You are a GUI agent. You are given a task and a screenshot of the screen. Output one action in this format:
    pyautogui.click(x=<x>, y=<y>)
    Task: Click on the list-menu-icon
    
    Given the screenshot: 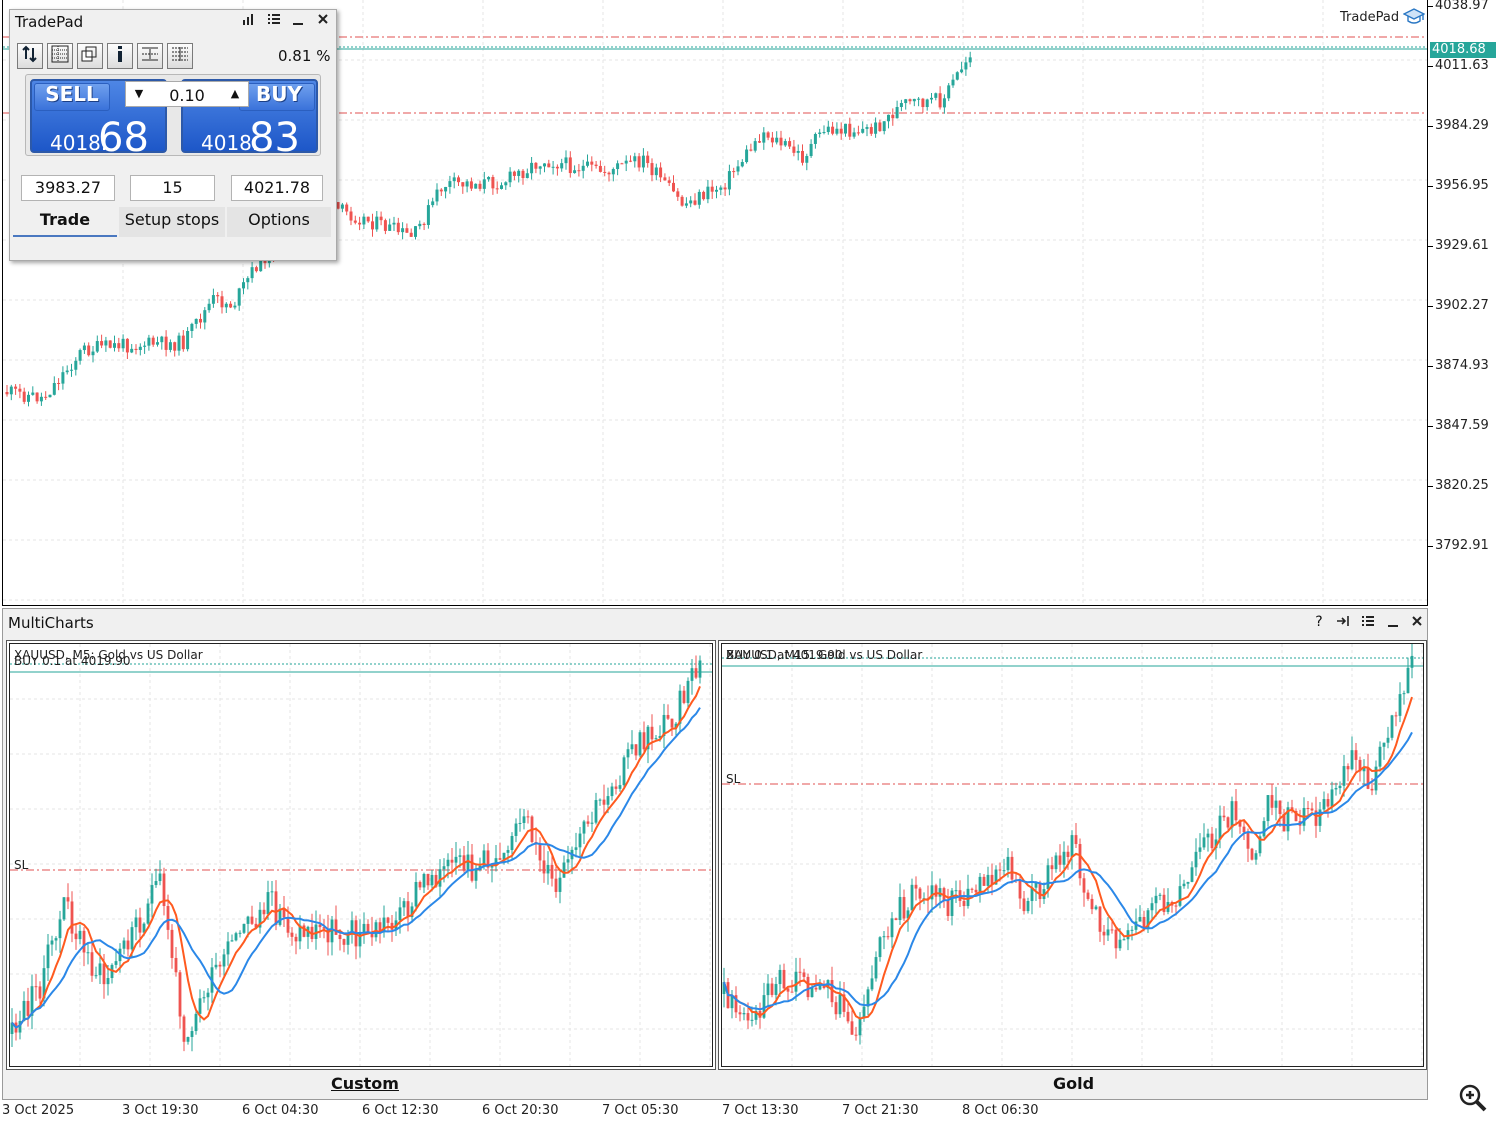 What is the action you would take?
    pyautogui.click(x=274, y=21)
    